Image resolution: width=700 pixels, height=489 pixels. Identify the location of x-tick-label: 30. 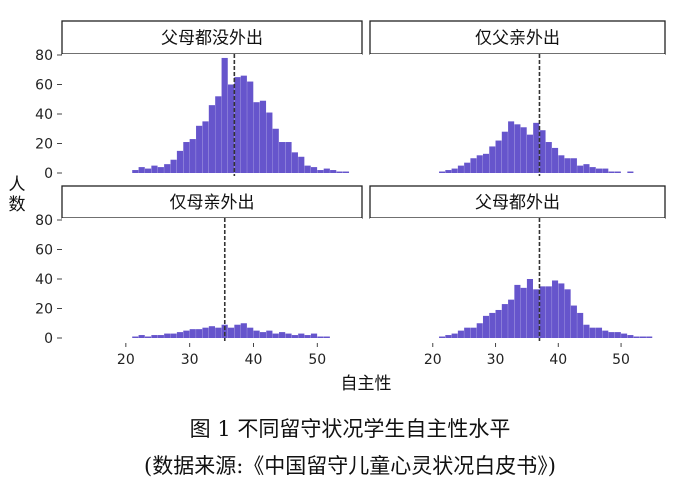
(496, 360).